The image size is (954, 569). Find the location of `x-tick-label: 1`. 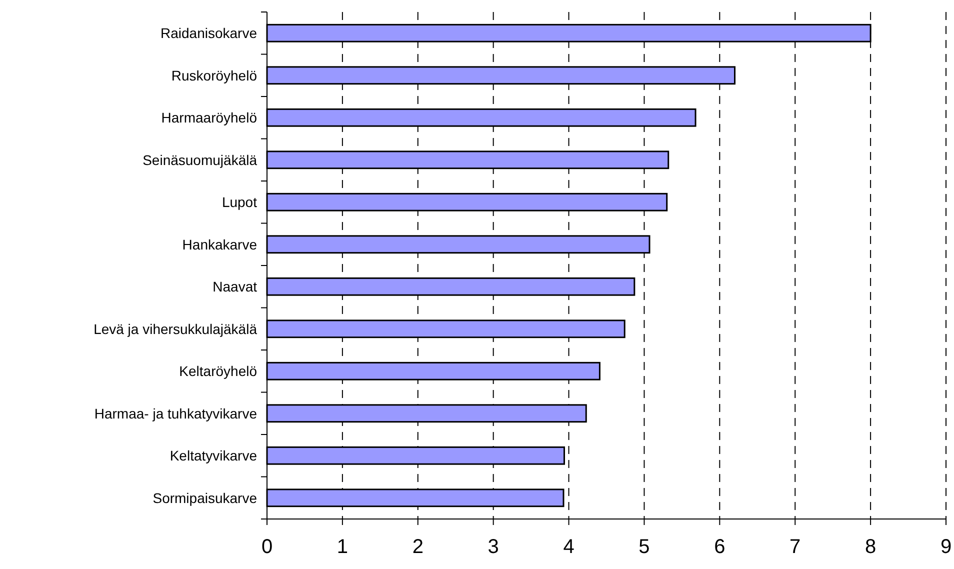

x-tick-label: 1 is located at coordinates (342, 547).